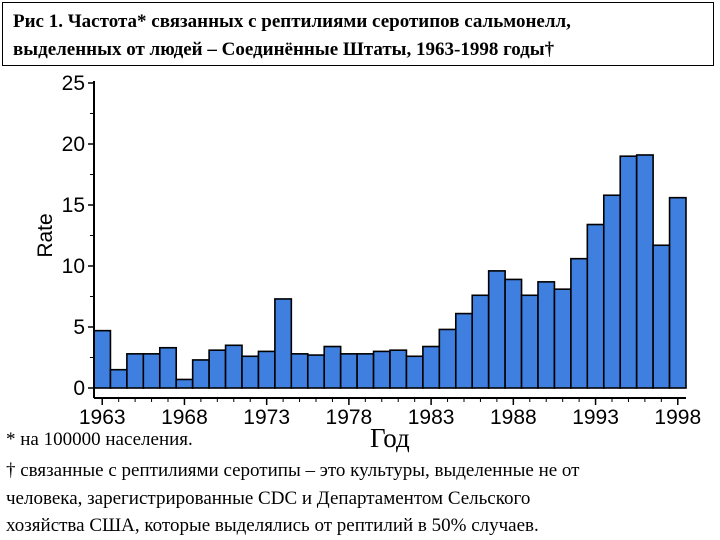 The image size is (720, 540). Describe the element at coordinates (45, 235) in the screenshot. I see `y-axis-label: Rate` at that location.